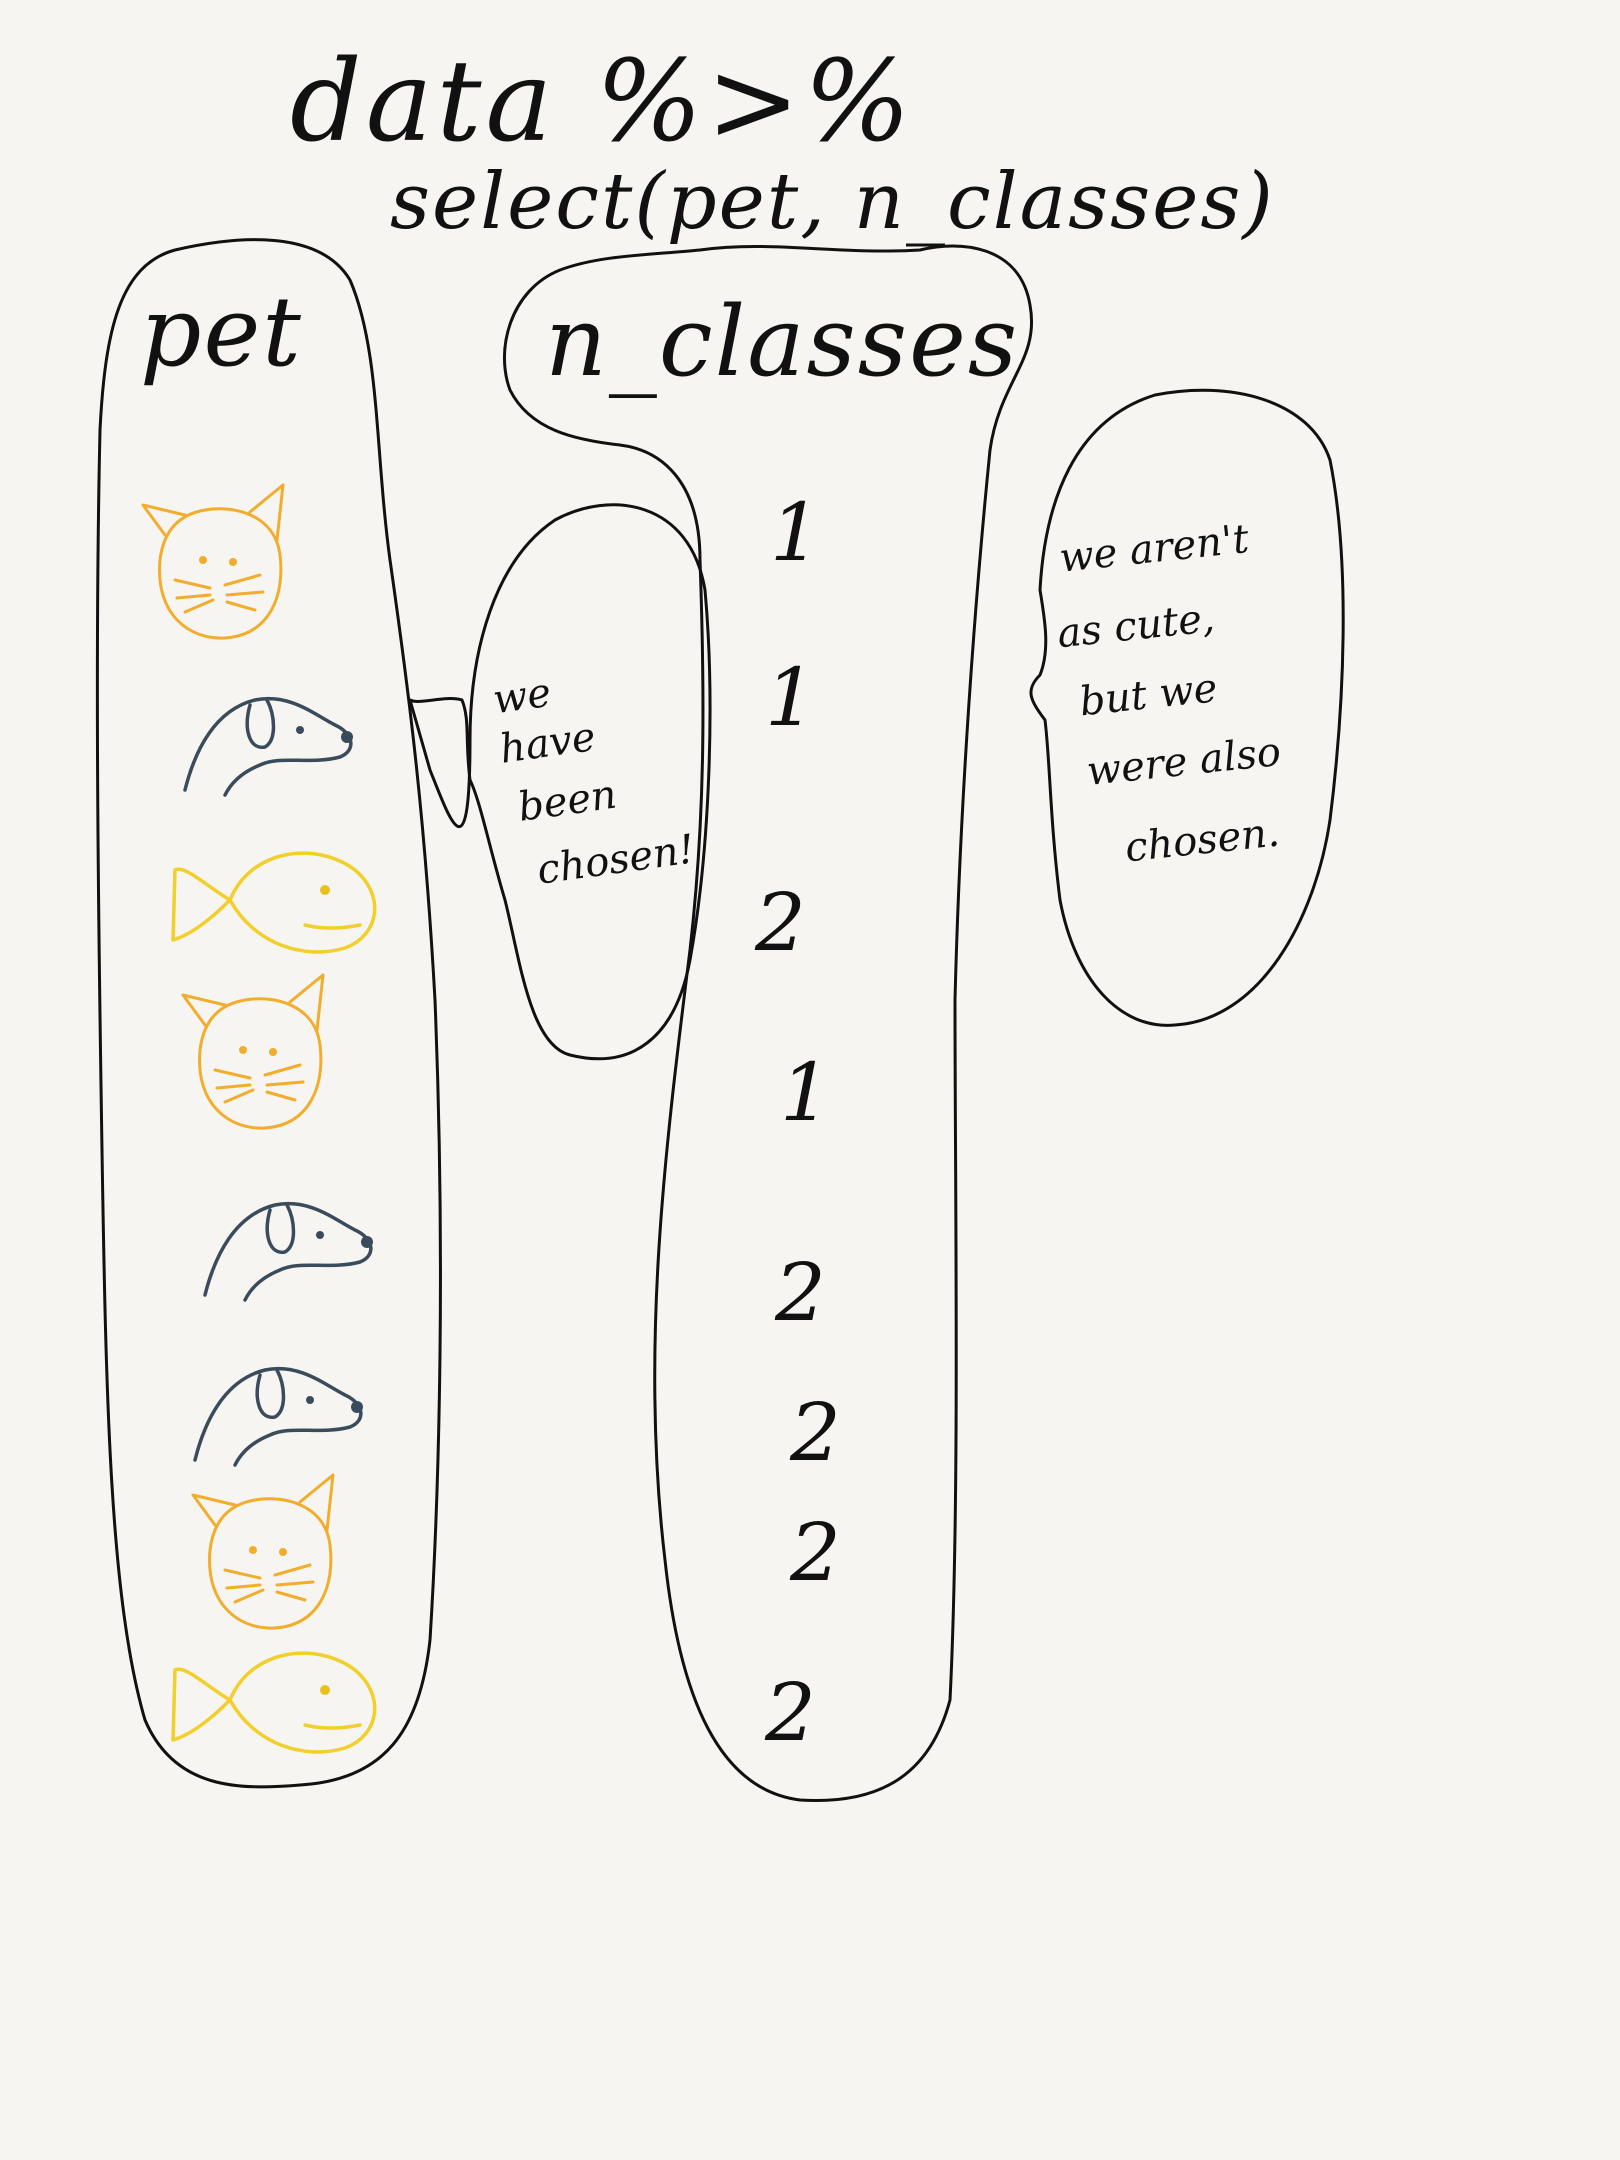 This screenshot has width=1620, height=2160. What do you see at coordinates (832, 202) in the screenshot?
I see `title-line-2: select(pet, n_classes)` at bounding box center [832, 202].